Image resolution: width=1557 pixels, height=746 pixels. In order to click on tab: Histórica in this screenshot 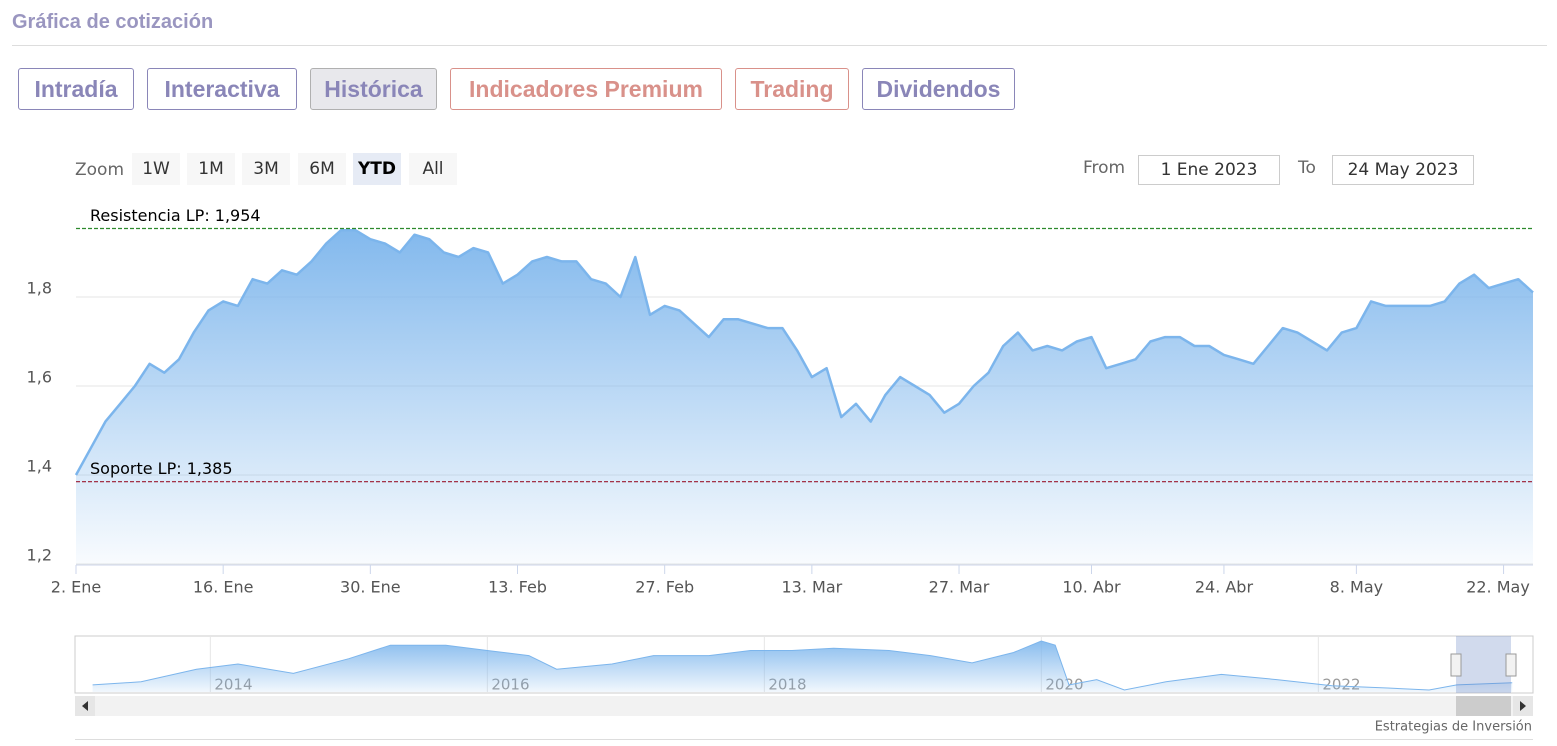, I will do `click(373, 89)`.